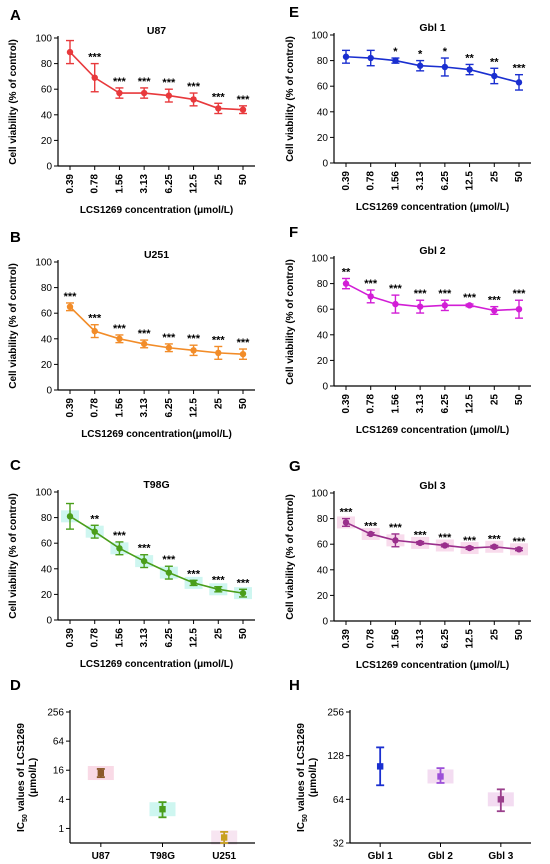 The height and width of the screenshot is (864, 550). I want to click on panel-letter: A, so click(15, 15).